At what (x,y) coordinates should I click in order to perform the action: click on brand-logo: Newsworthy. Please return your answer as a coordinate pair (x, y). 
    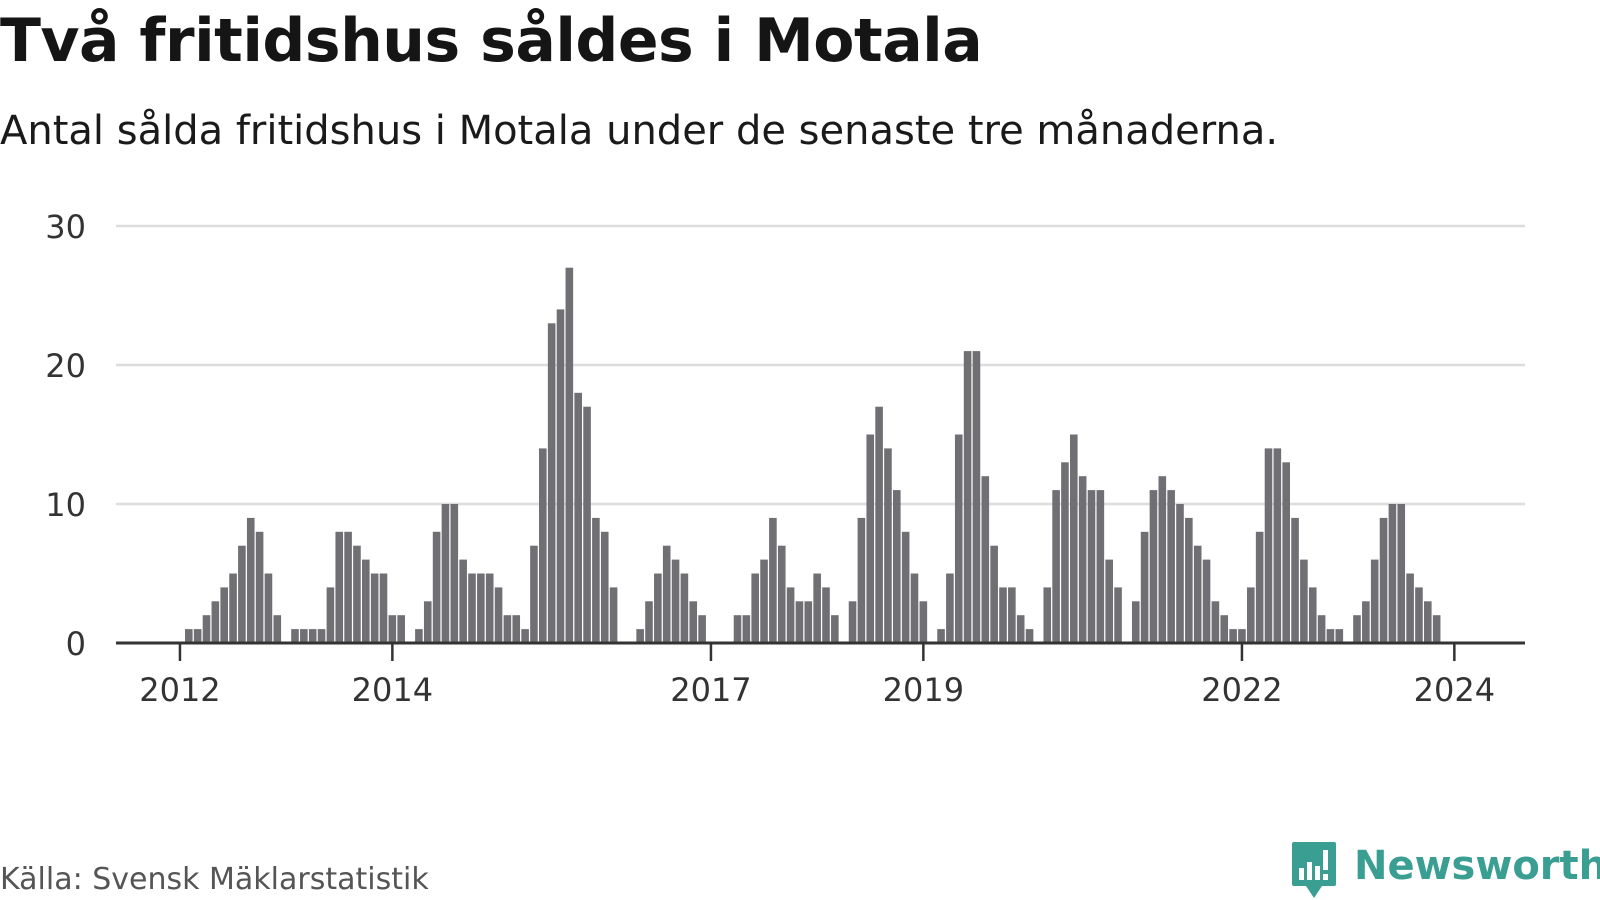
    Looking at the image, I should click on (1445, 870).